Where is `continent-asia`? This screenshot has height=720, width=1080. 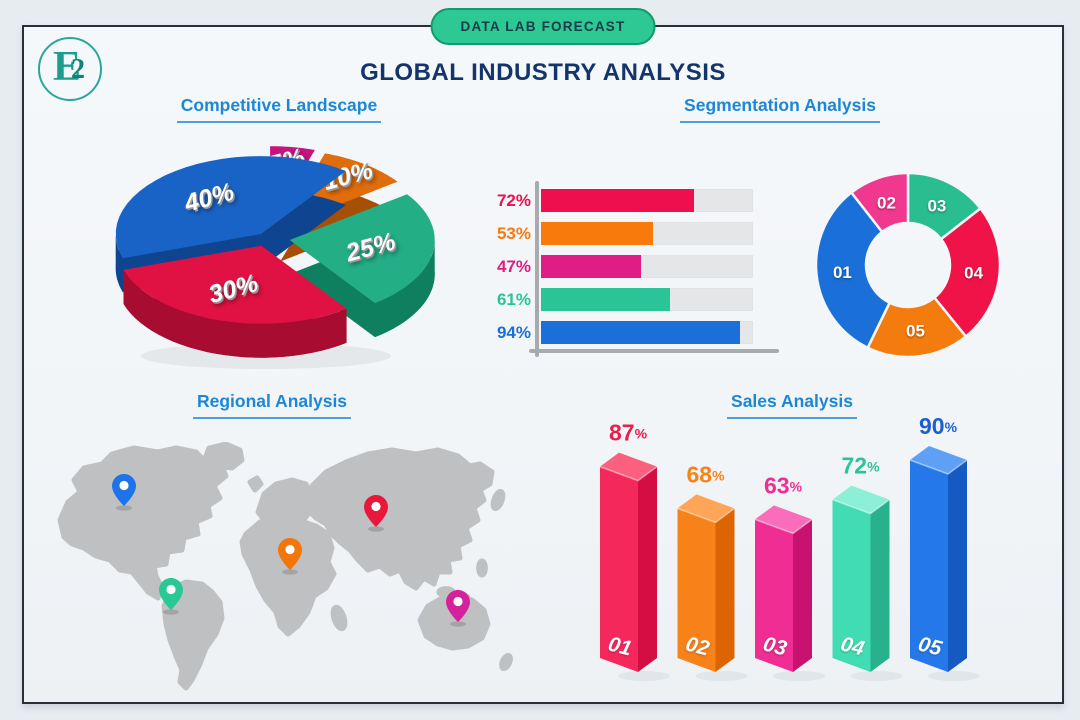 continent-asia is located at coordinates (399, 519).